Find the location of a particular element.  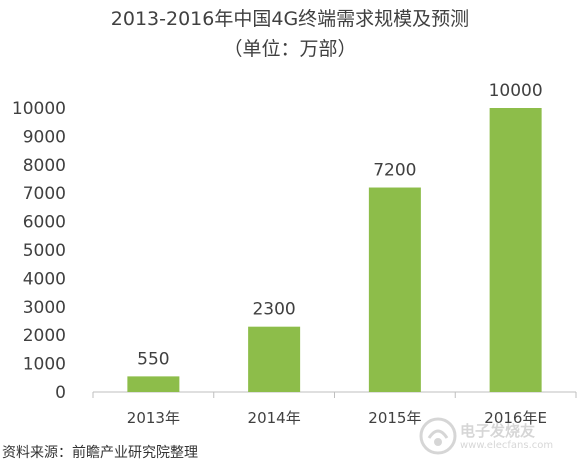

watermark: 电子发烧友 www.elecfans.com is located at coordinates (497, 437).